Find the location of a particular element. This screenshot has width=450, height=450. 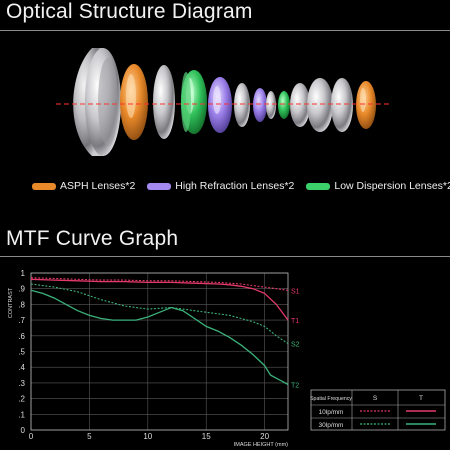

x-tick-labels: 0 5 10 15 20 is located at coordinates (149, 436).